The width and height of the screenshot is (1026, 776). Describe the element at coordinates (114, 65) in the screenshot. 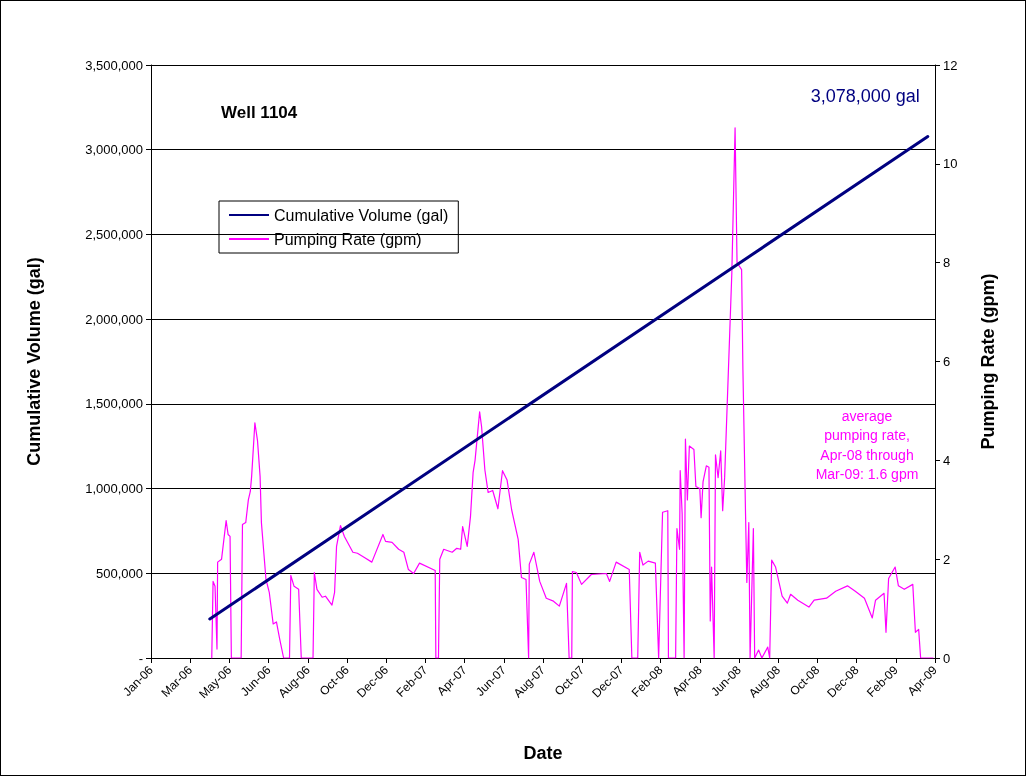

I see `y-tick-label: 3,500,000` at that location.